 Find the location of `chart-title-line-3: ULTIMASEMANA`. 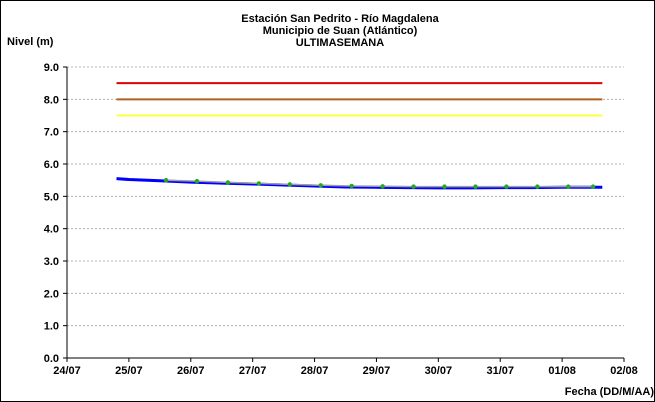

chart-title-line-3: ULTIMASEMANA is located at coordinates (340, 43).